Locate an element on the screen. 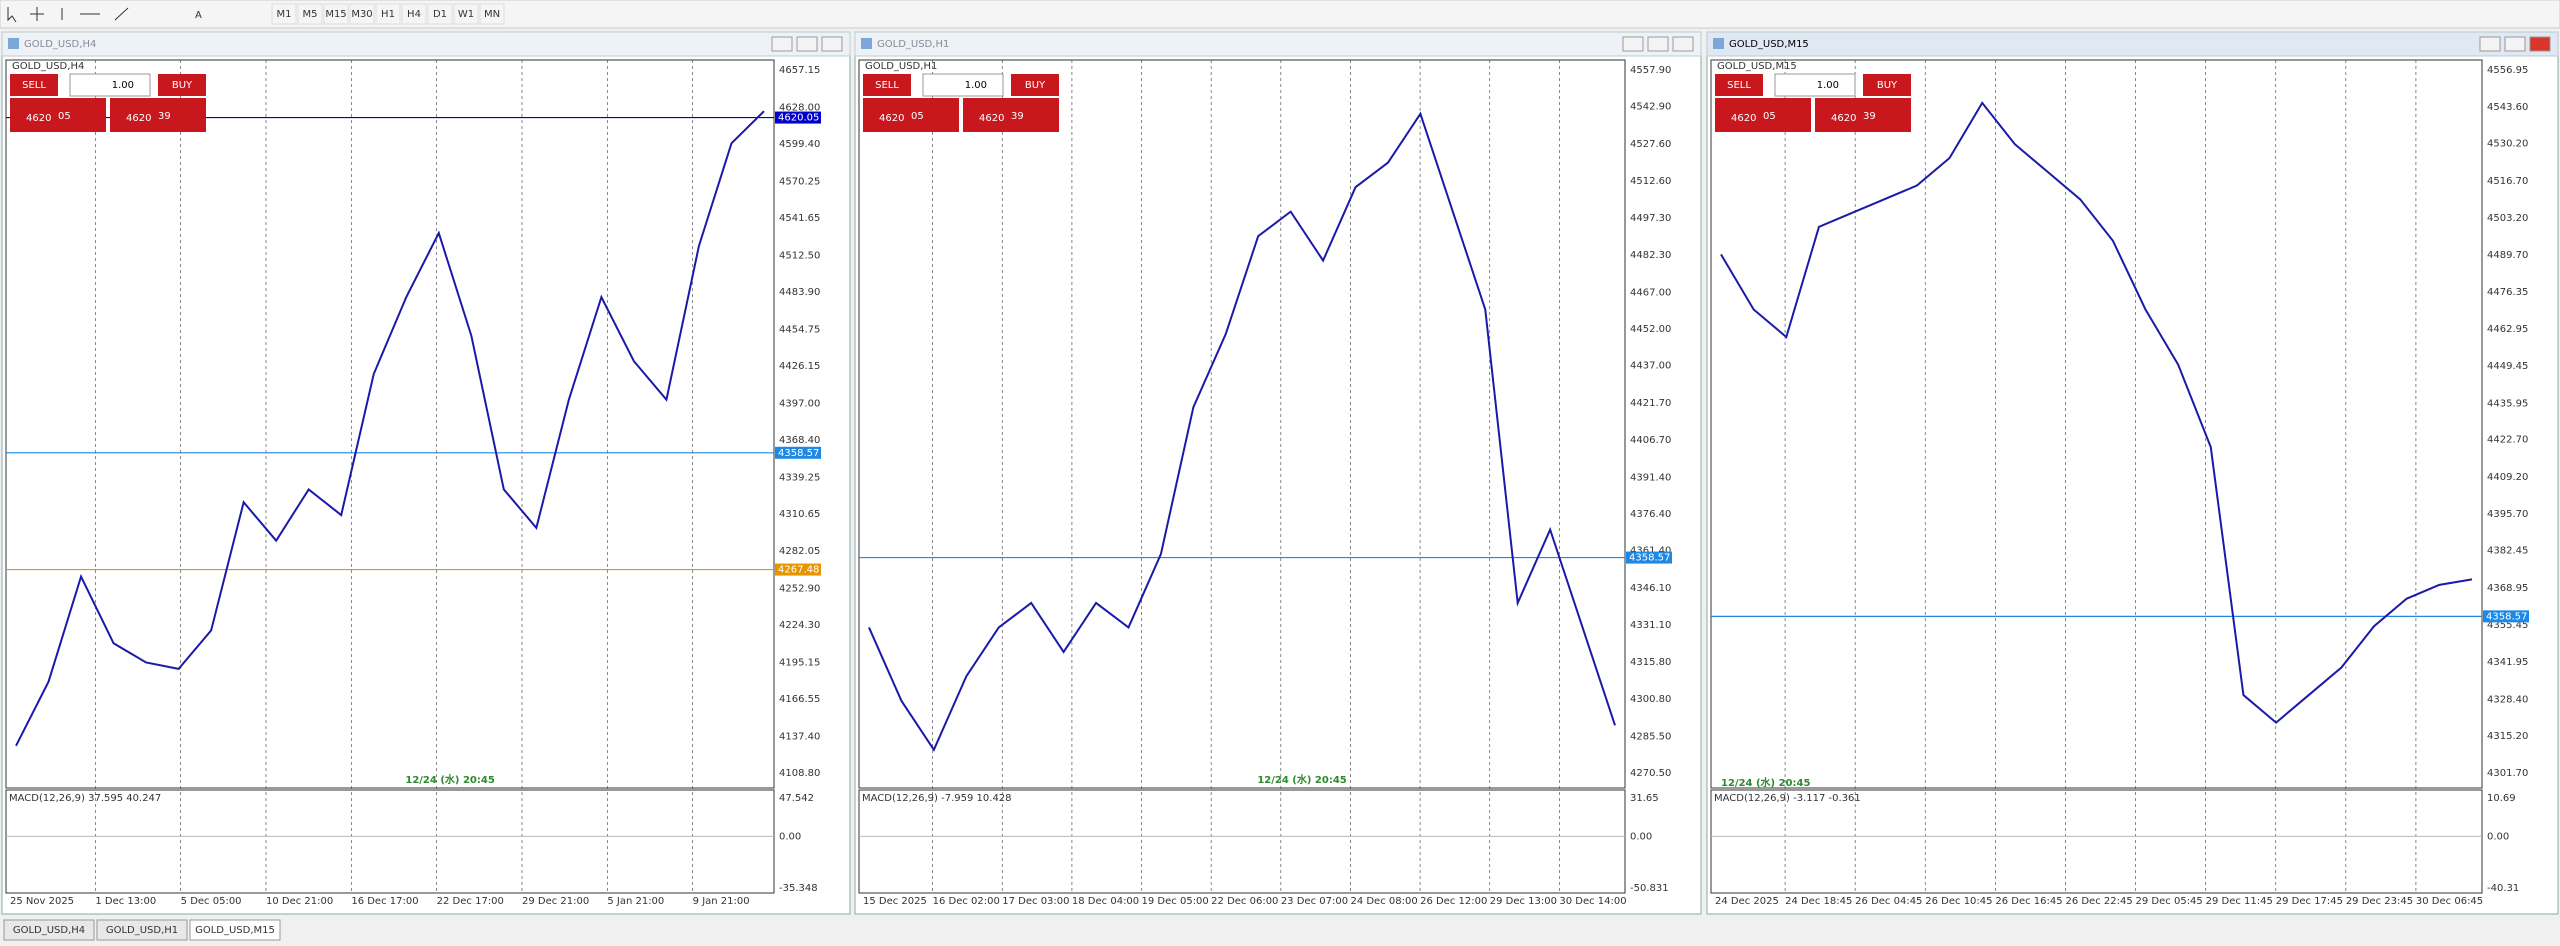 The width and height of the screenshot is (2560, 946). draw-tools is located at coordinates (95, 14).